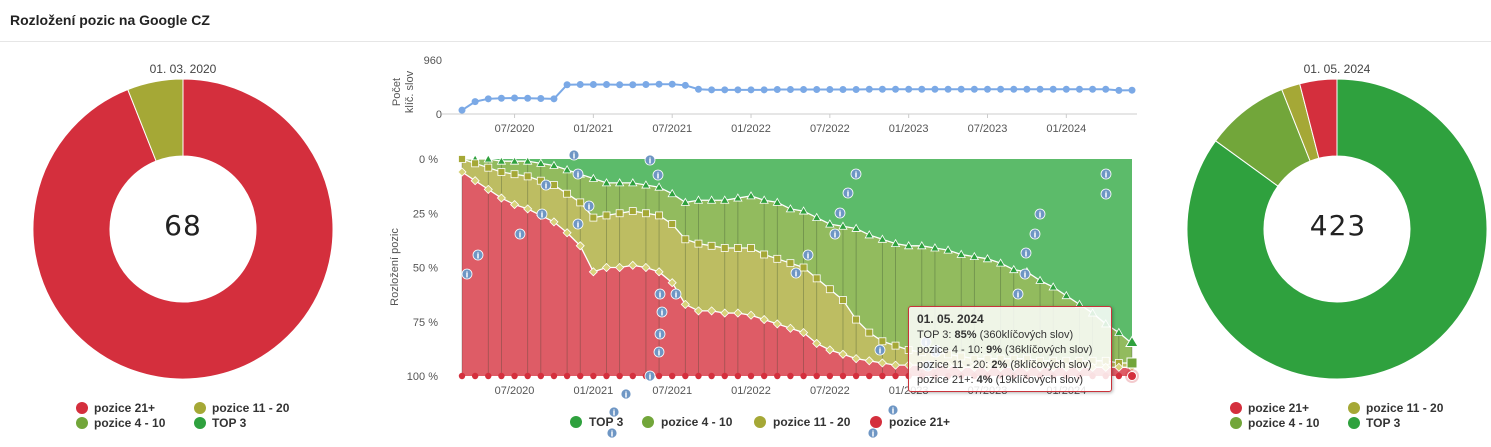  I want to click on left-donut-chart, so click(183, 229).